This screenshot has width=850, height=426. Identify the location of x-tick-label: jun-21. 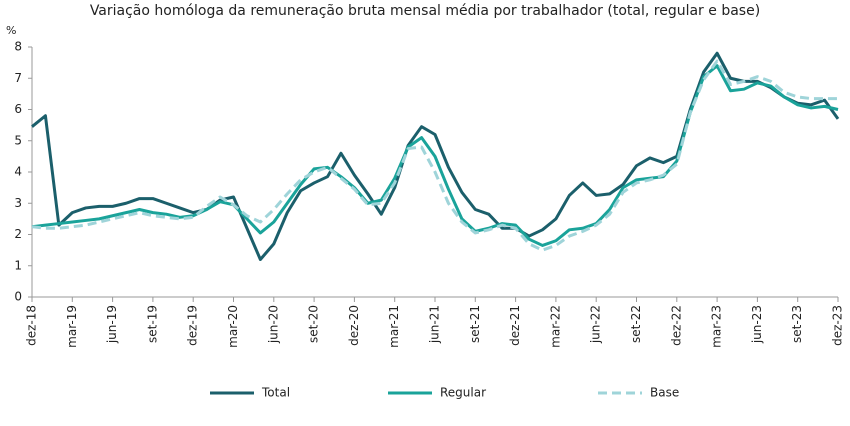
(435, 324).